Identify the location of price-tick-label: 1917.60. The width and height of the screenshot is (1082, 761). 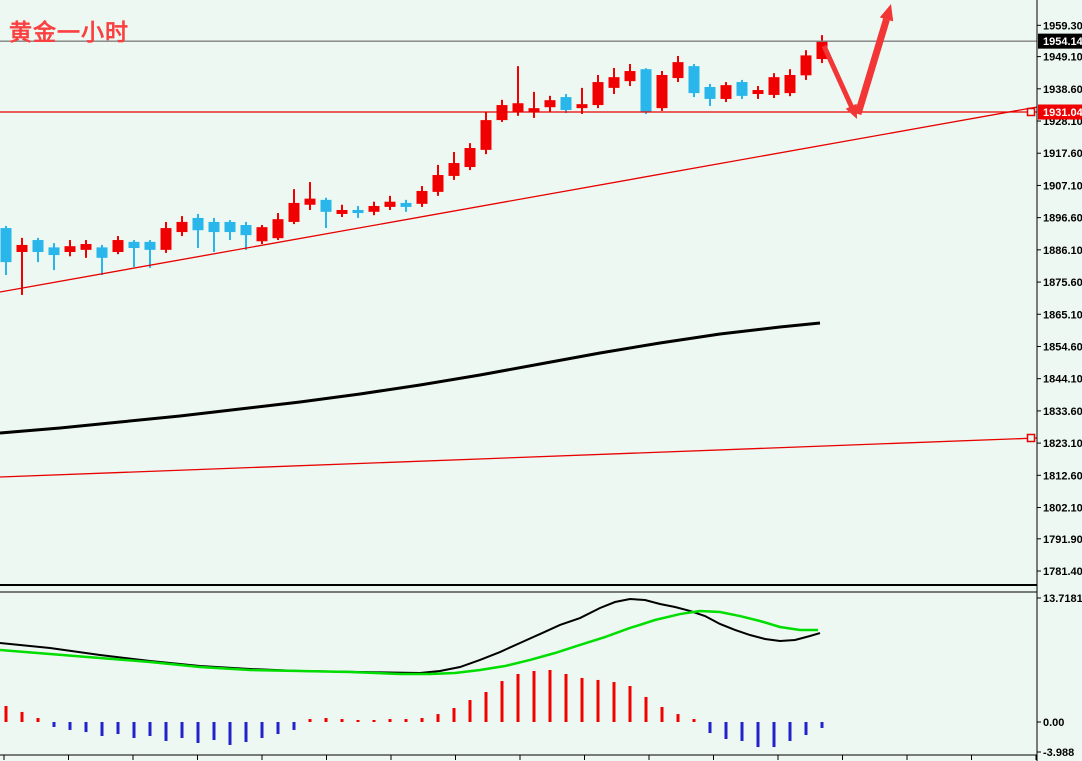
(1062, 154).